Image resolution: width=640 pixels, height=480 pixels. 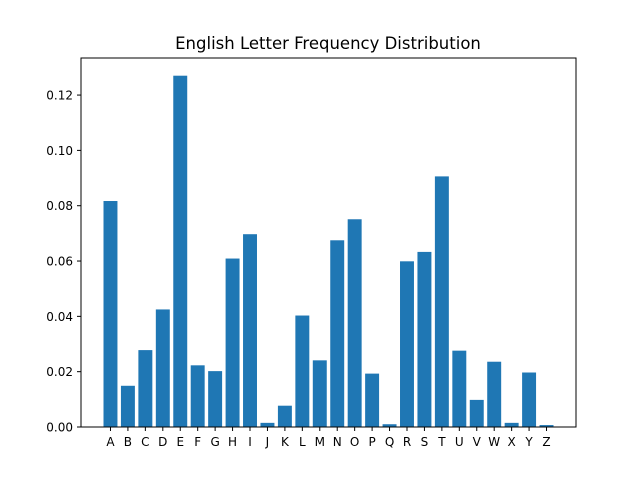 I want to click on y-tick-label-6: 0.12, so click(x=59, y=96).